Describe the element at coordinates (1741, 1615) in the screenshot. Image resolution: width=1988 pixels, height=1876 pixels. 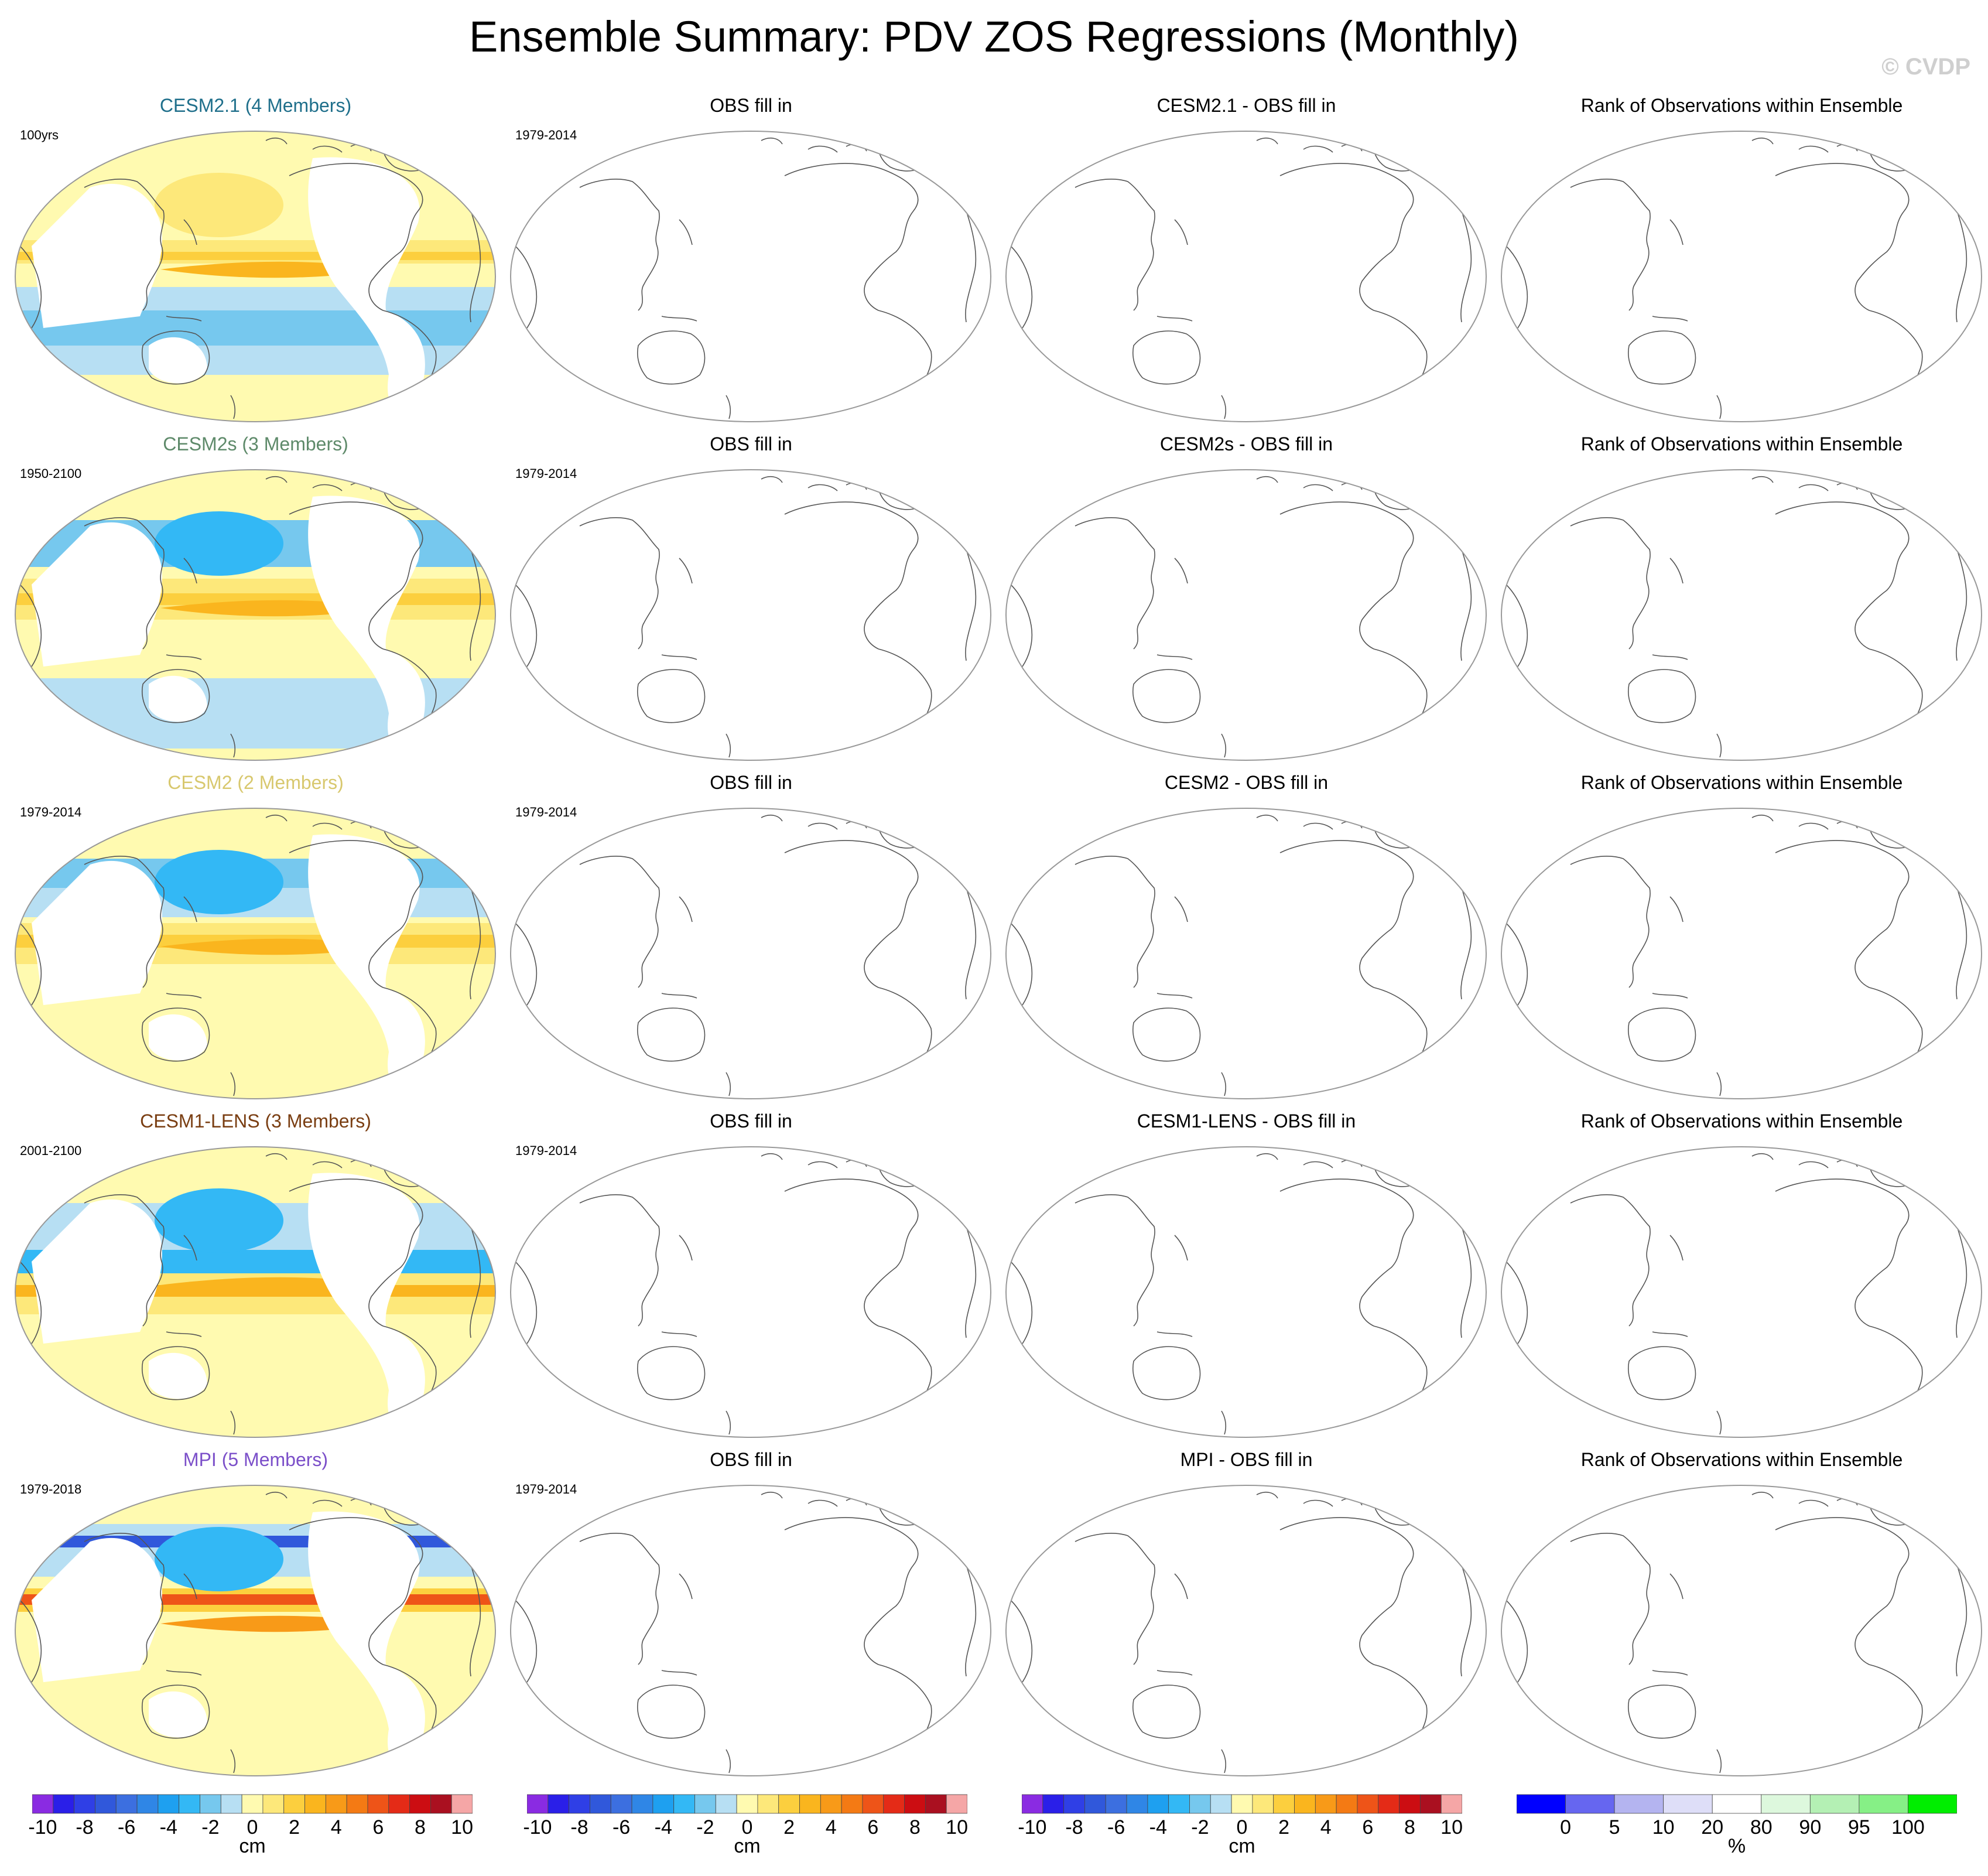
I see `rank-panel: Rank of Observations within Ensemble` at that location.